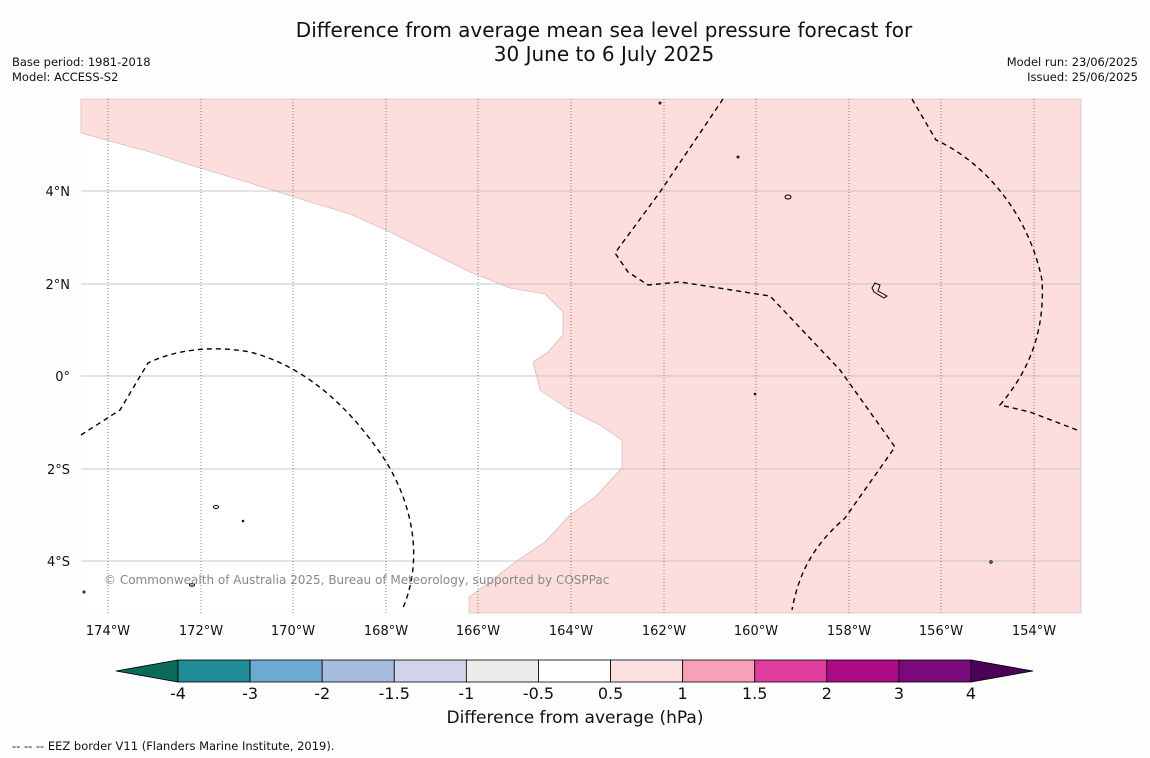 Image resolution: width=1150 pixels, height=758 pixels. What do you see at coordinates (216, 507) in the screenshot?
I see `island-c` at bounding box center [216, 507].